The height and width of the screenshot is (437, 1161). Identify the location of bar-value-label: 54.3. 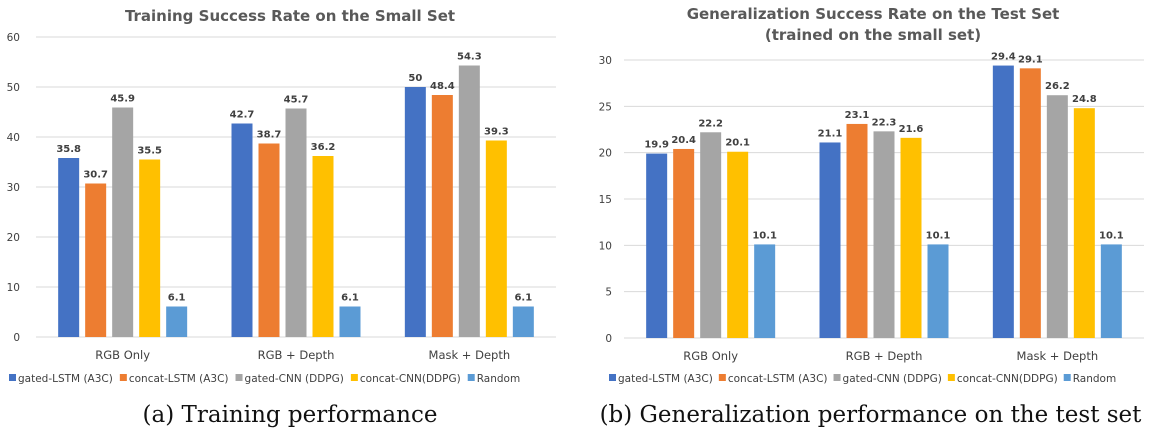
(469, 57).